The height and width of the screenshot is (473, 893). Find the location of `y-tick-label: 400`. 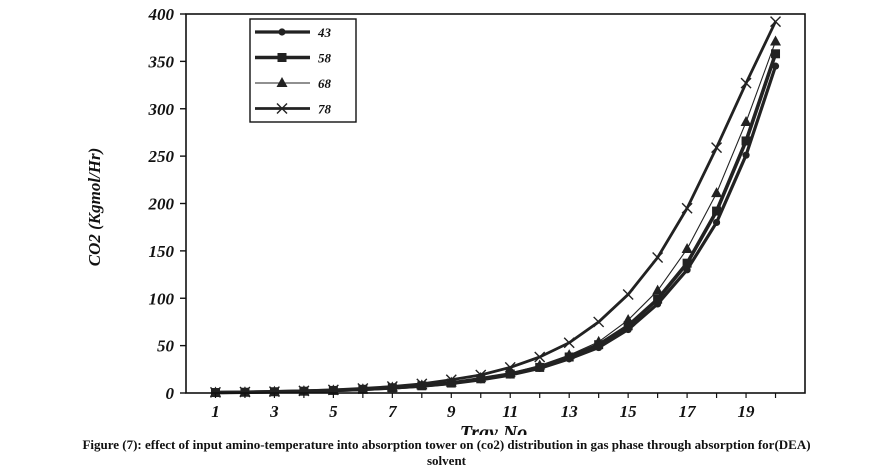

y-tick-label: 400 is located at coordinates (161, 14).